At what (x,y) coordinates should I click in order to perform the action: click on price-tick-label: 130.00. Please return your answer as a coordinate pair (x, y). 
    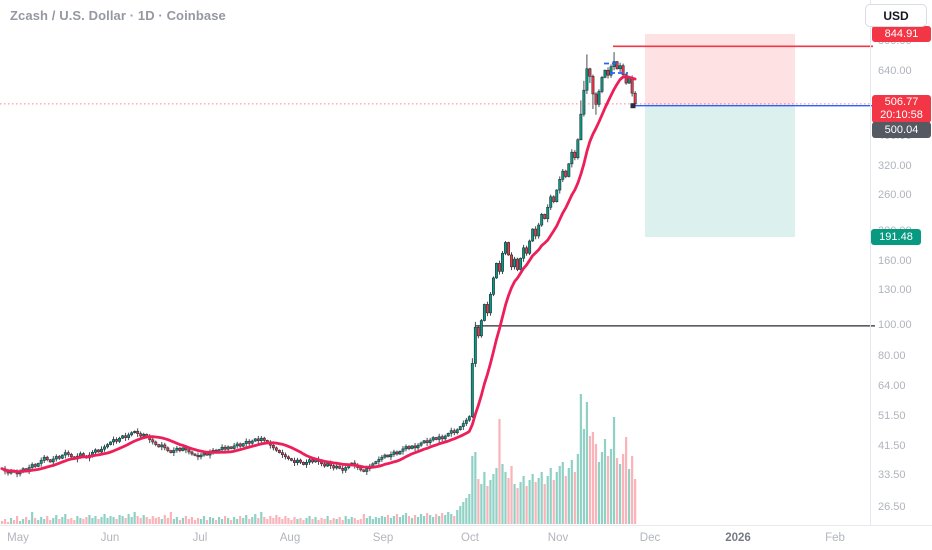
    Looking at the image, I should click on (895, 289).